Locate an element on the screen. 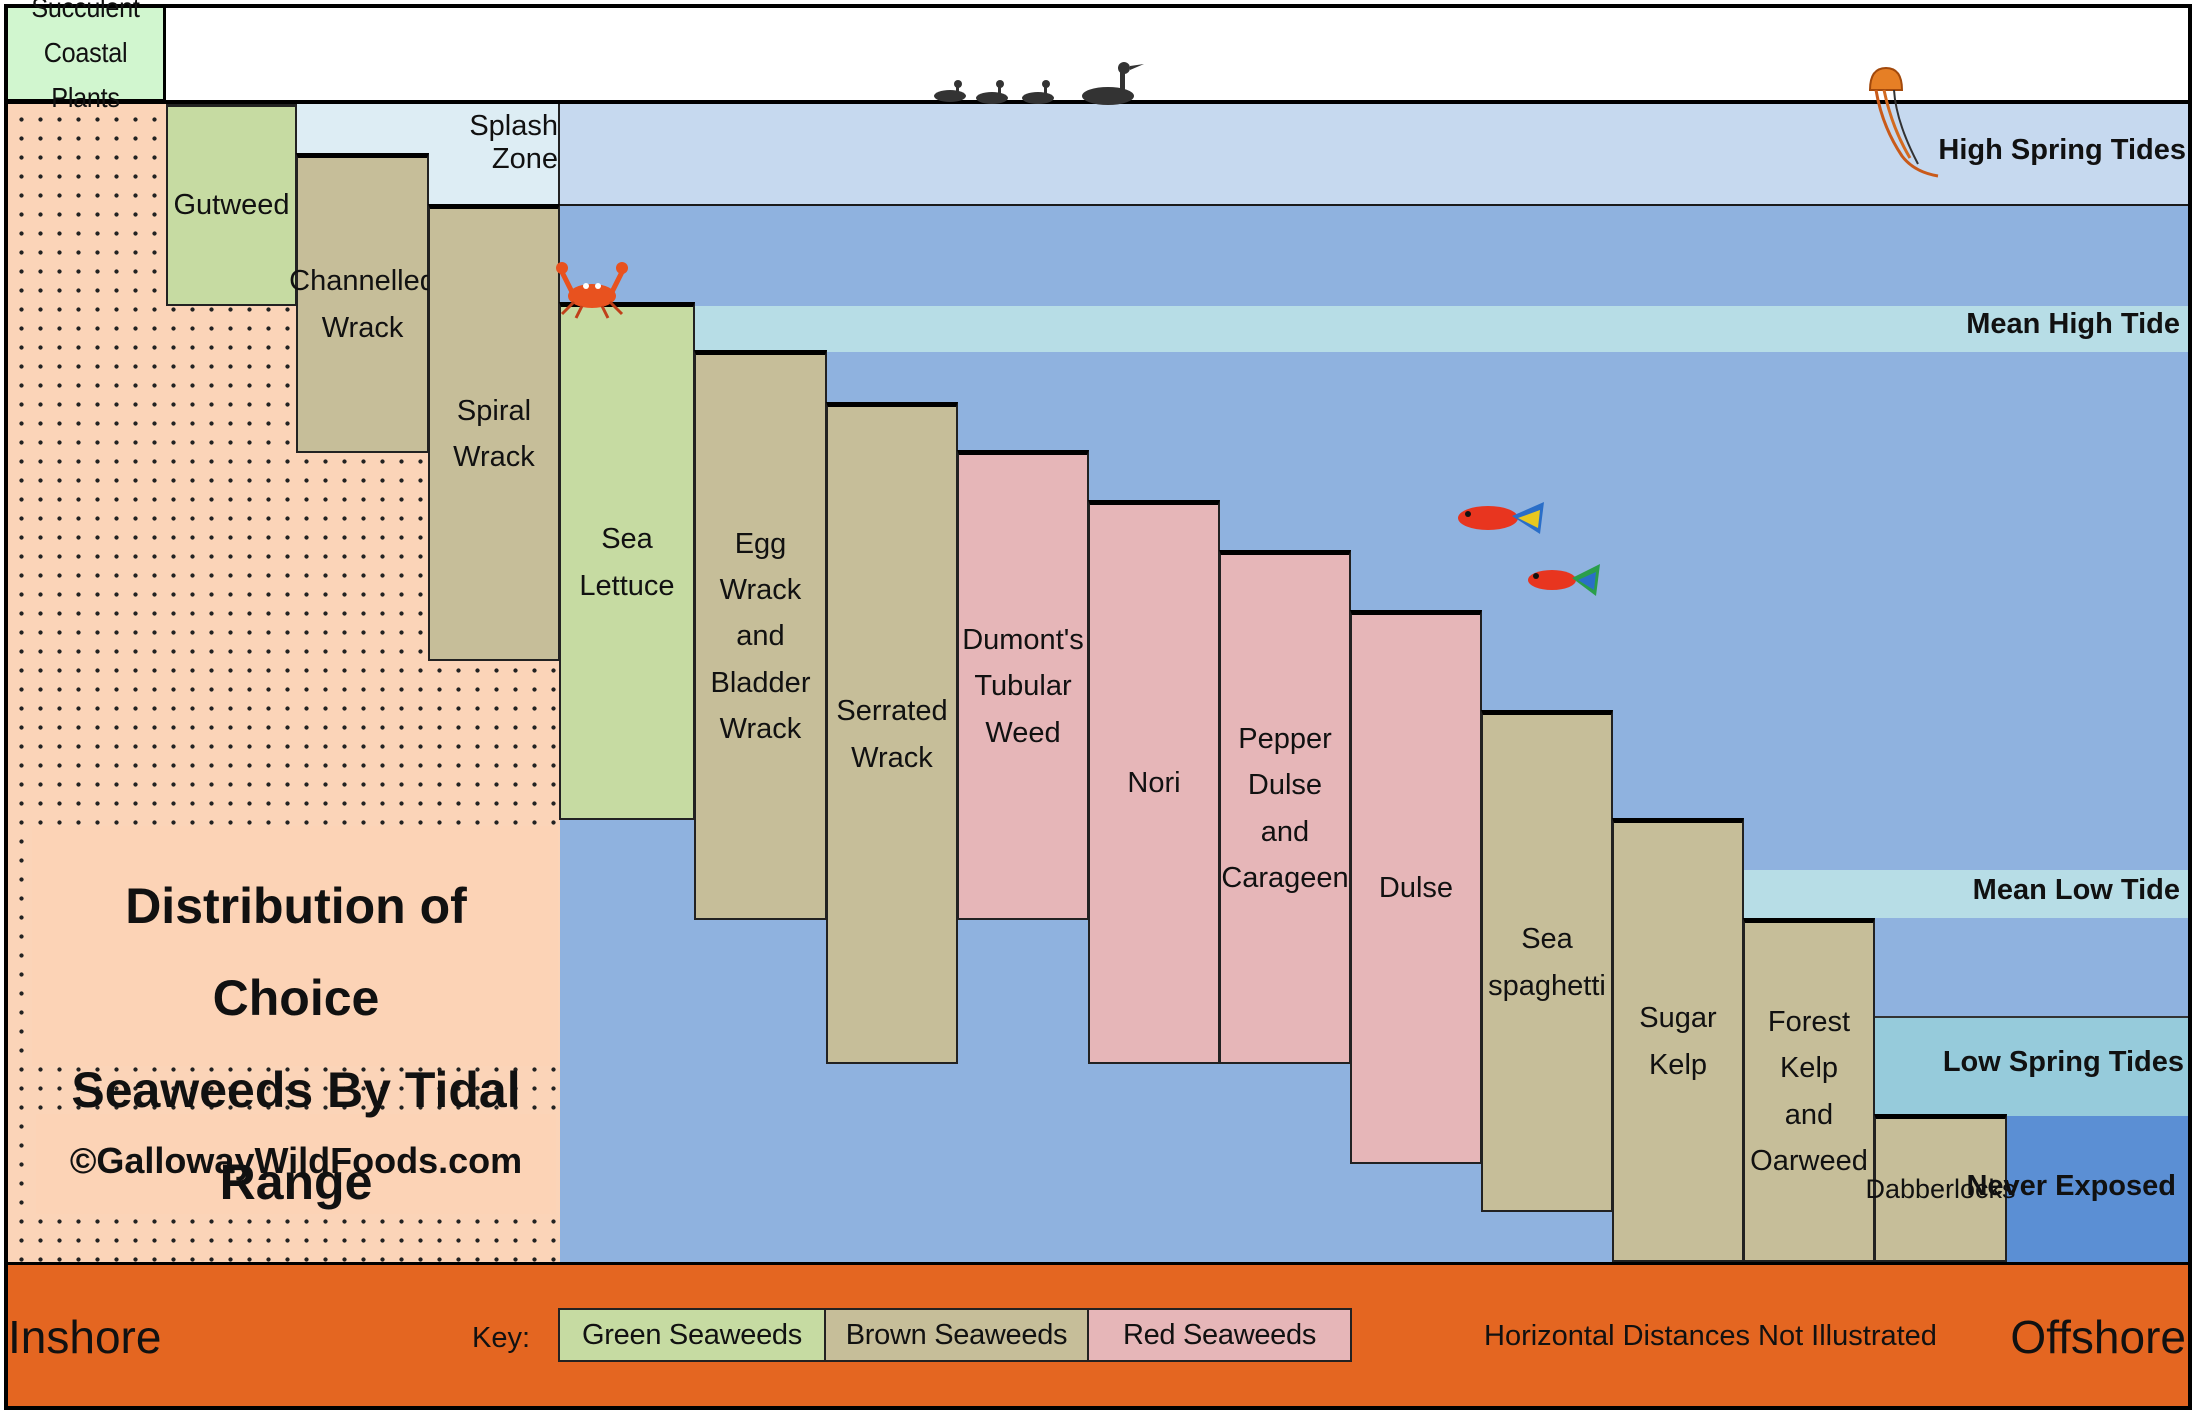  splash-zone-label: Splash Zone is located at coordinates (513, 142).